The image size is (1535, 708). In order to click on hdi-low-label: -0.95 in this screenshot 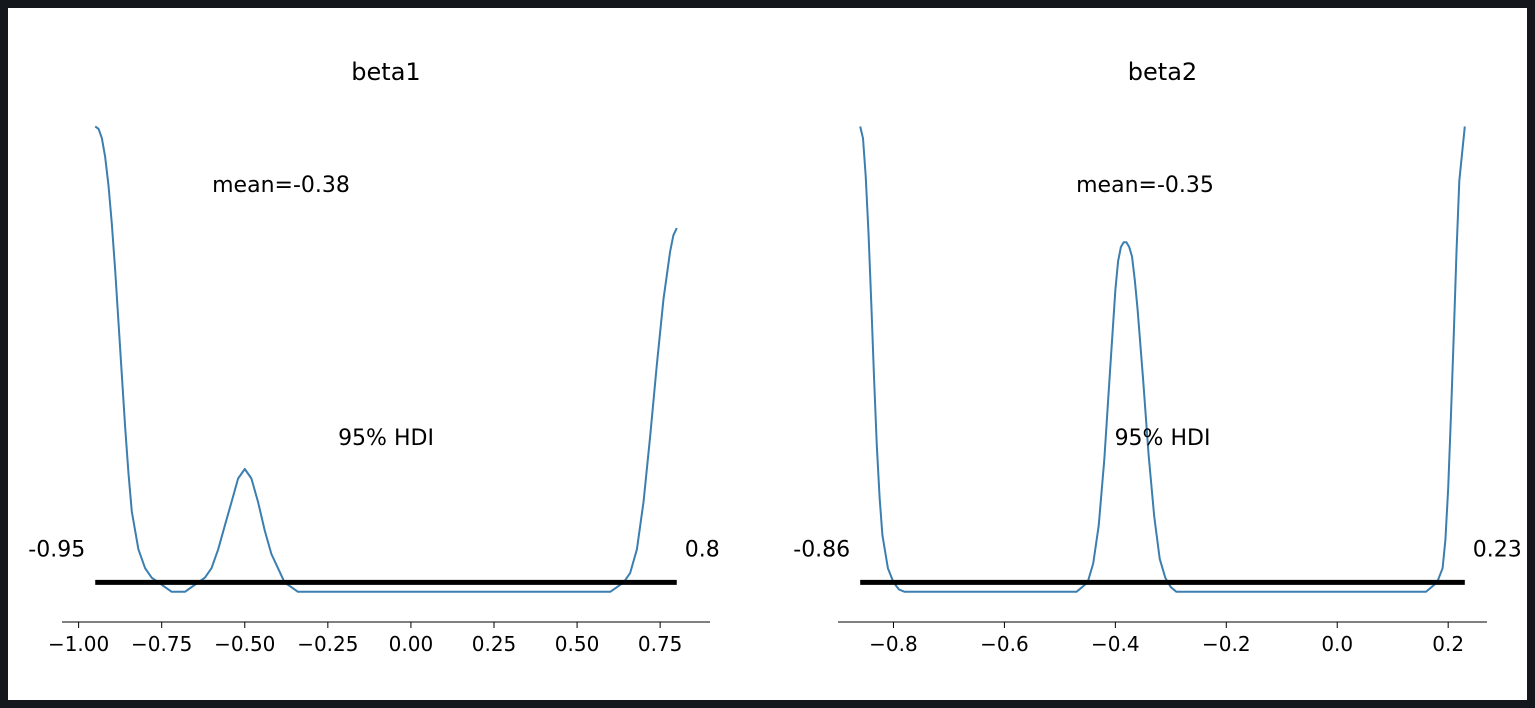, I will do `click(56, 549)`.